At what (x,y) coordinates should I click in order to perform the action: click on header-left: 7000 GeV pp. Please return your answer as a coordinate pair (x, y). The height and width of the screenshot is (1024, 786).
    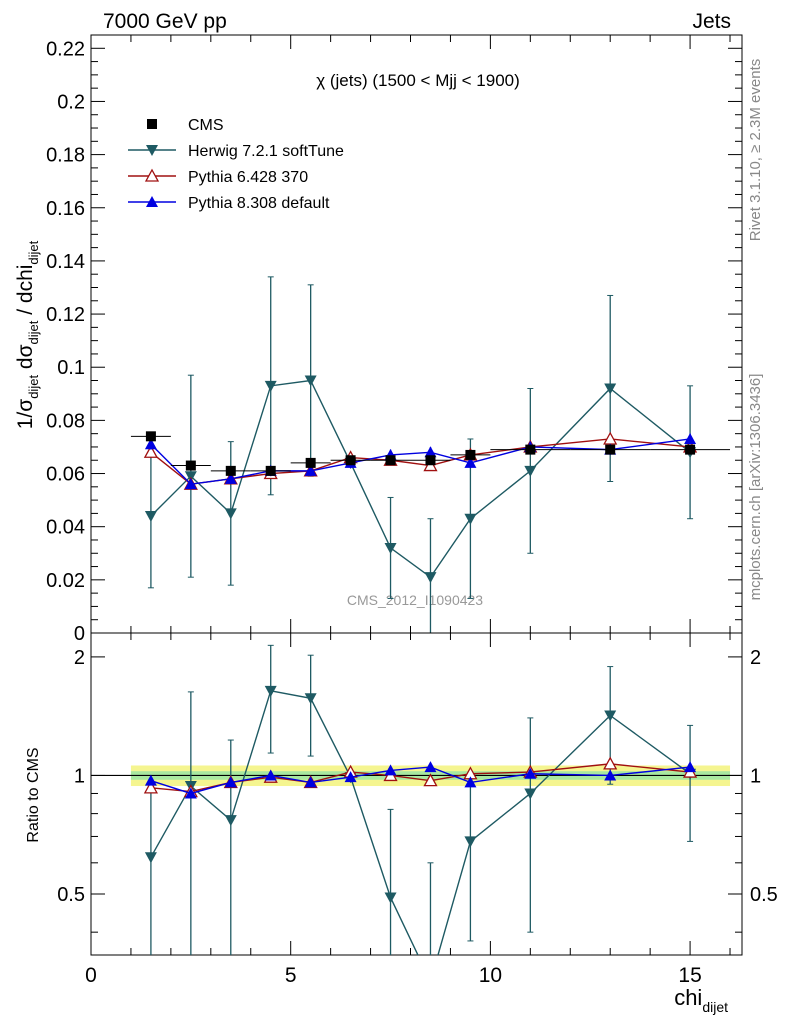
    Looking at the image, I should click on (165, 21).